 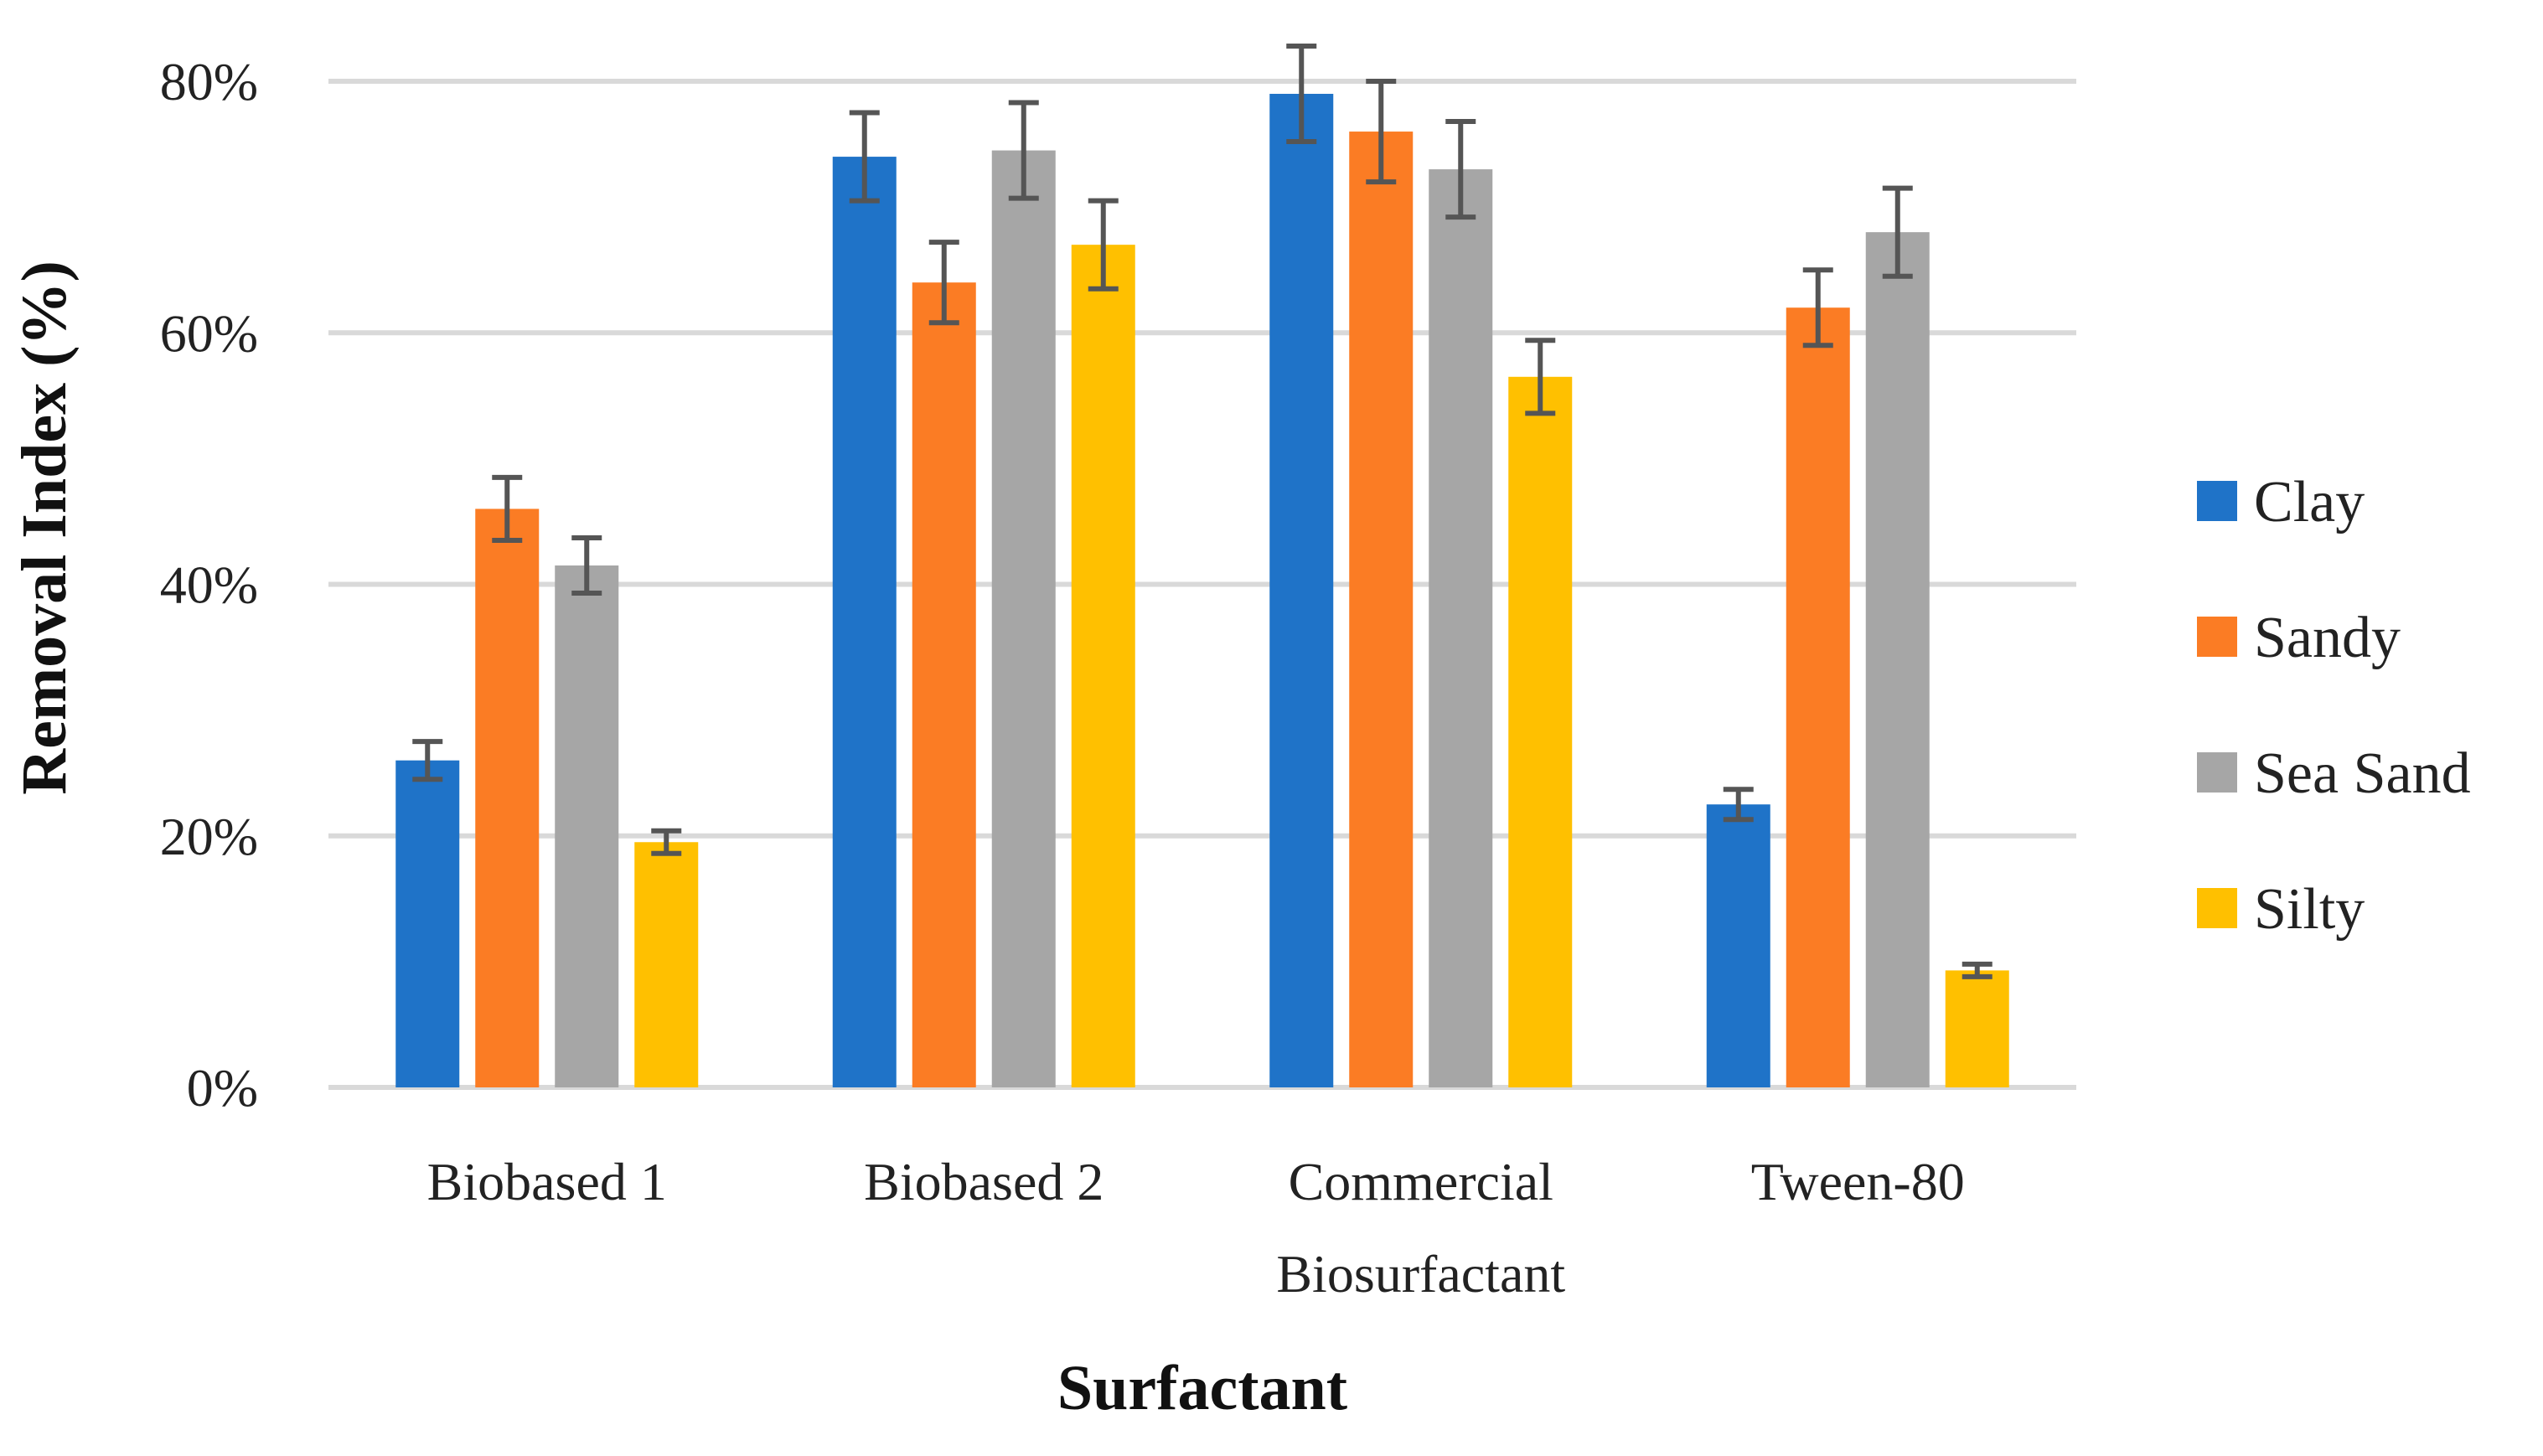 I want to click on legend-item: Sandy, so click(x=2299, y=638).